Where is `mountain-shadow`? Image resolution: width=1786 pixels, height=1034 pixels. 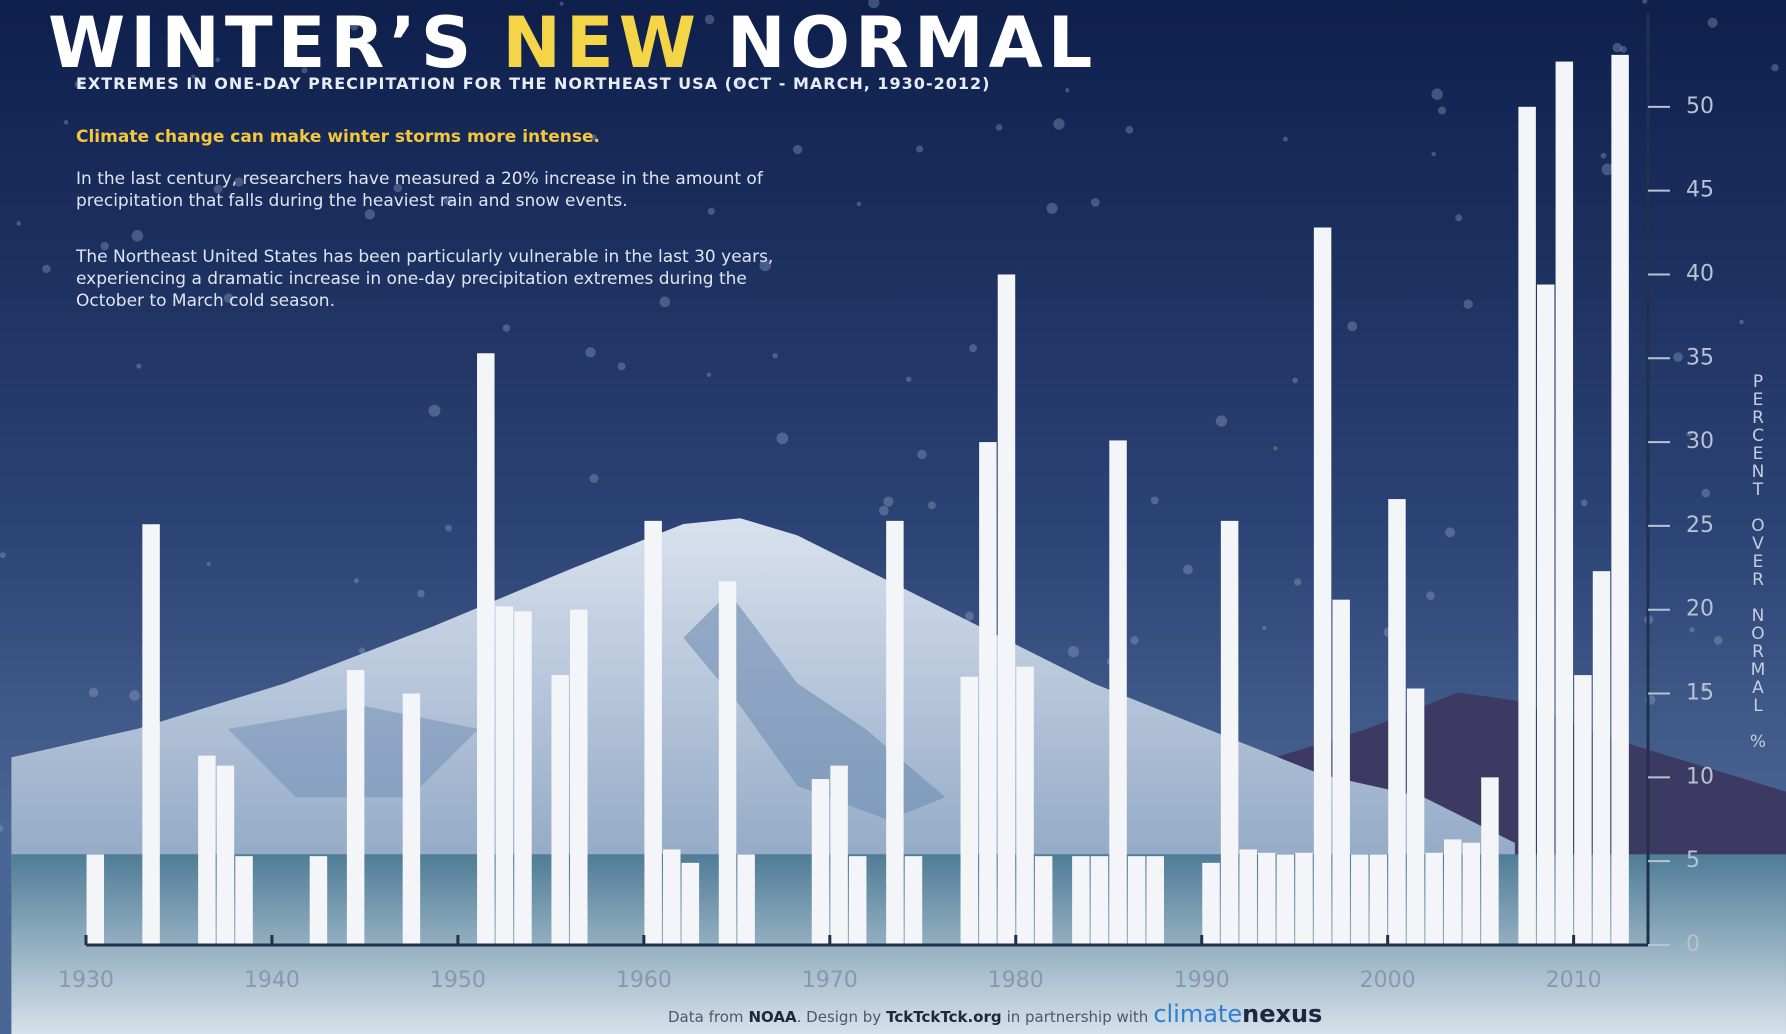
mountain-shadow is located at coordinates (814, 706).